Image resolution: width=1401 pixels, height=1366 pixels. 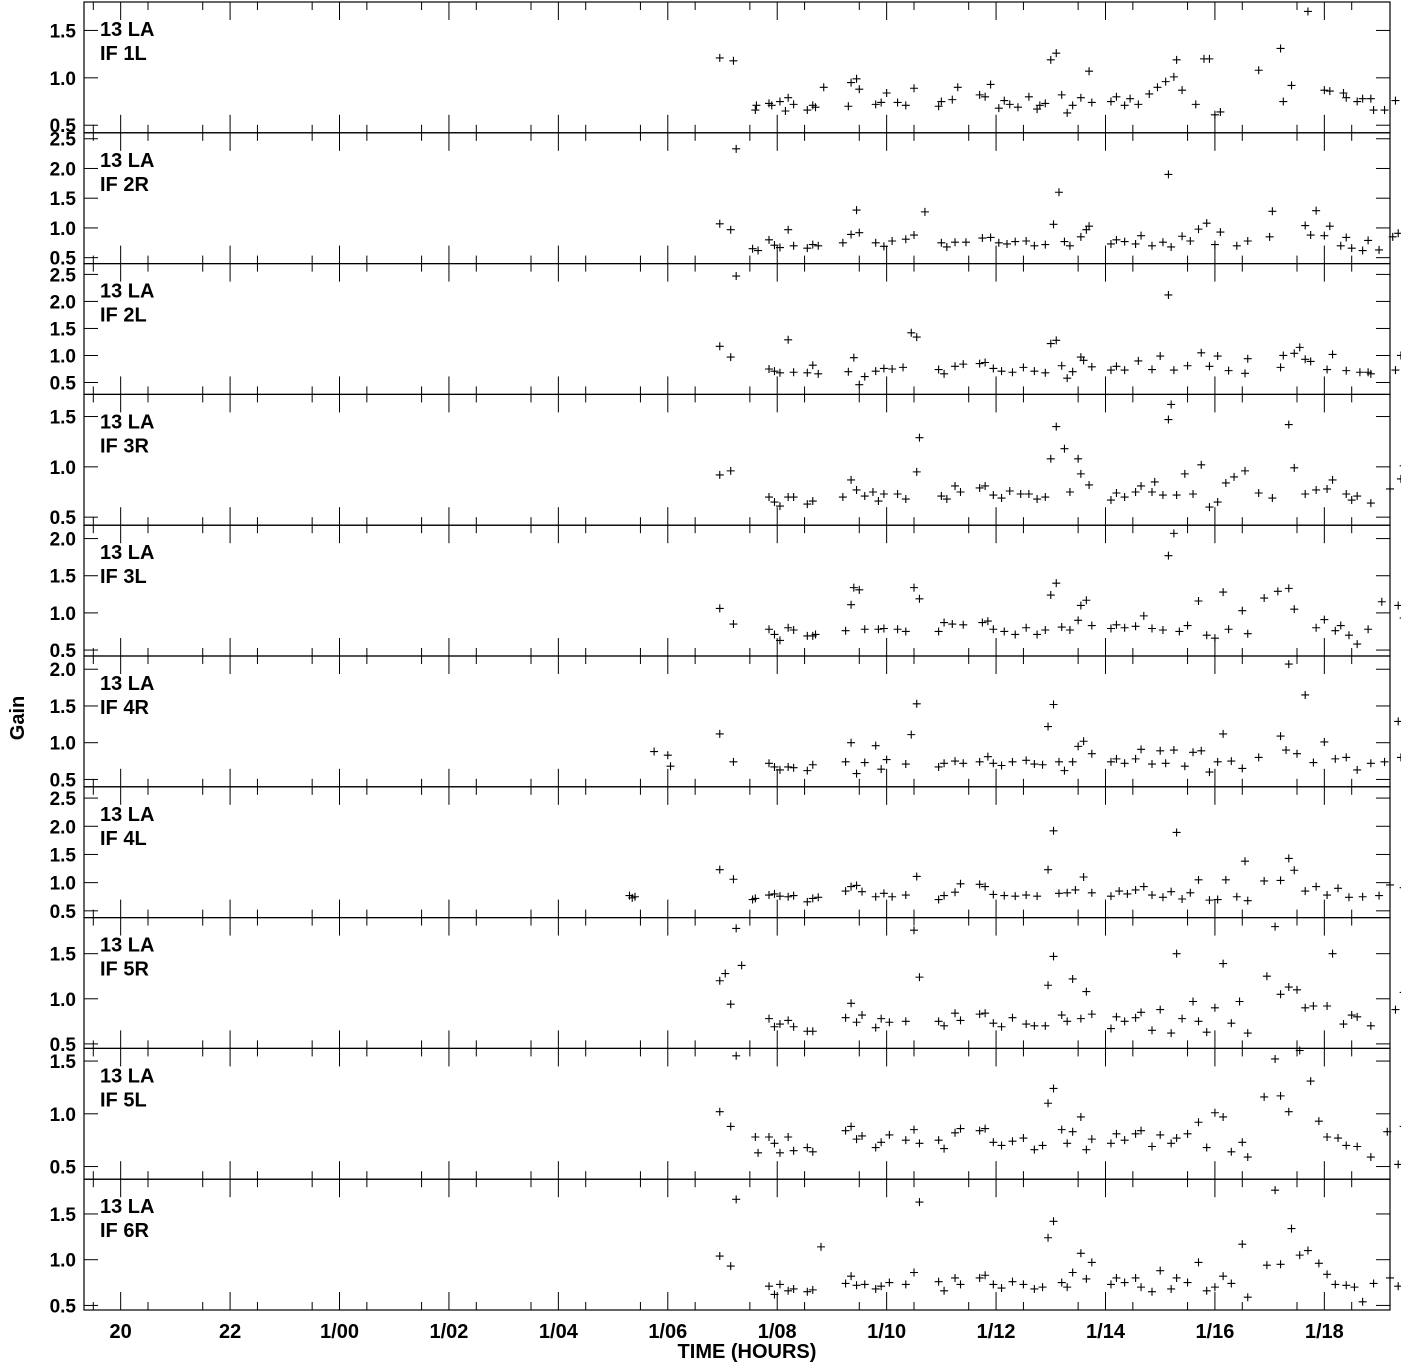 I want to click on x-tick-label: 1/16, so click(x=1214, y=1332).